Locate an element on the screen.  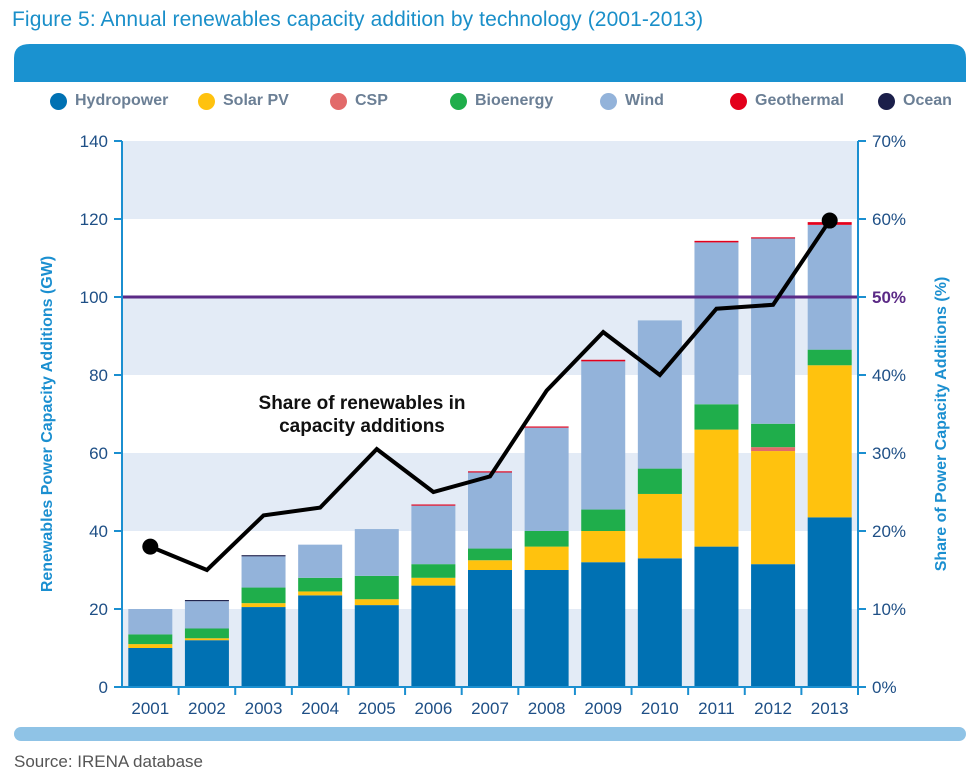
y-tick-label: 120 is located at coordinates (94, 219).